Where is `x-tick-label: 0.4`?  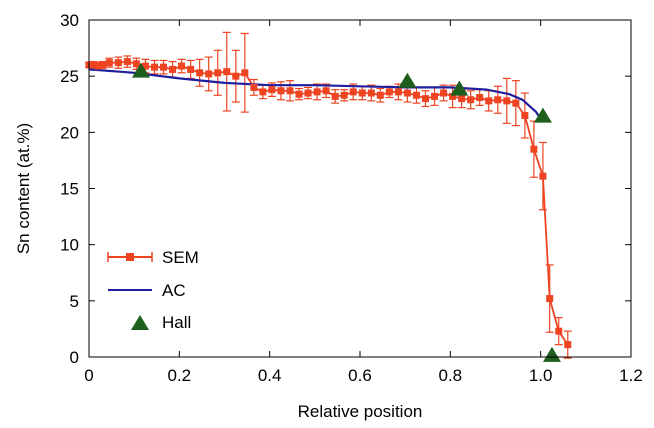
x-tick-label: 0.4 is located at coordinates (270, 375).